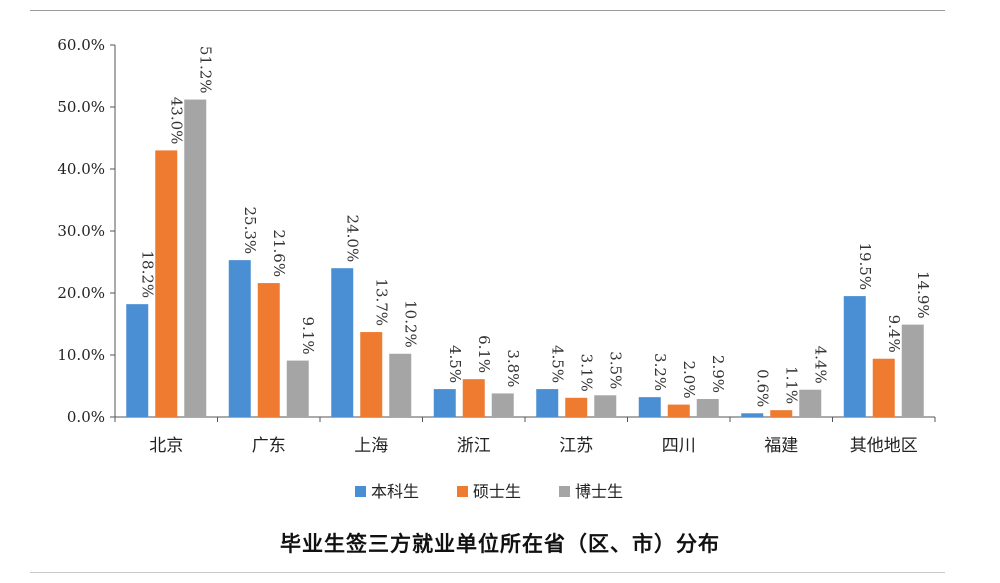  Describe the element at coordinates (679, 446) in the screenshot. I see `x-category-label: 四川` at that location.